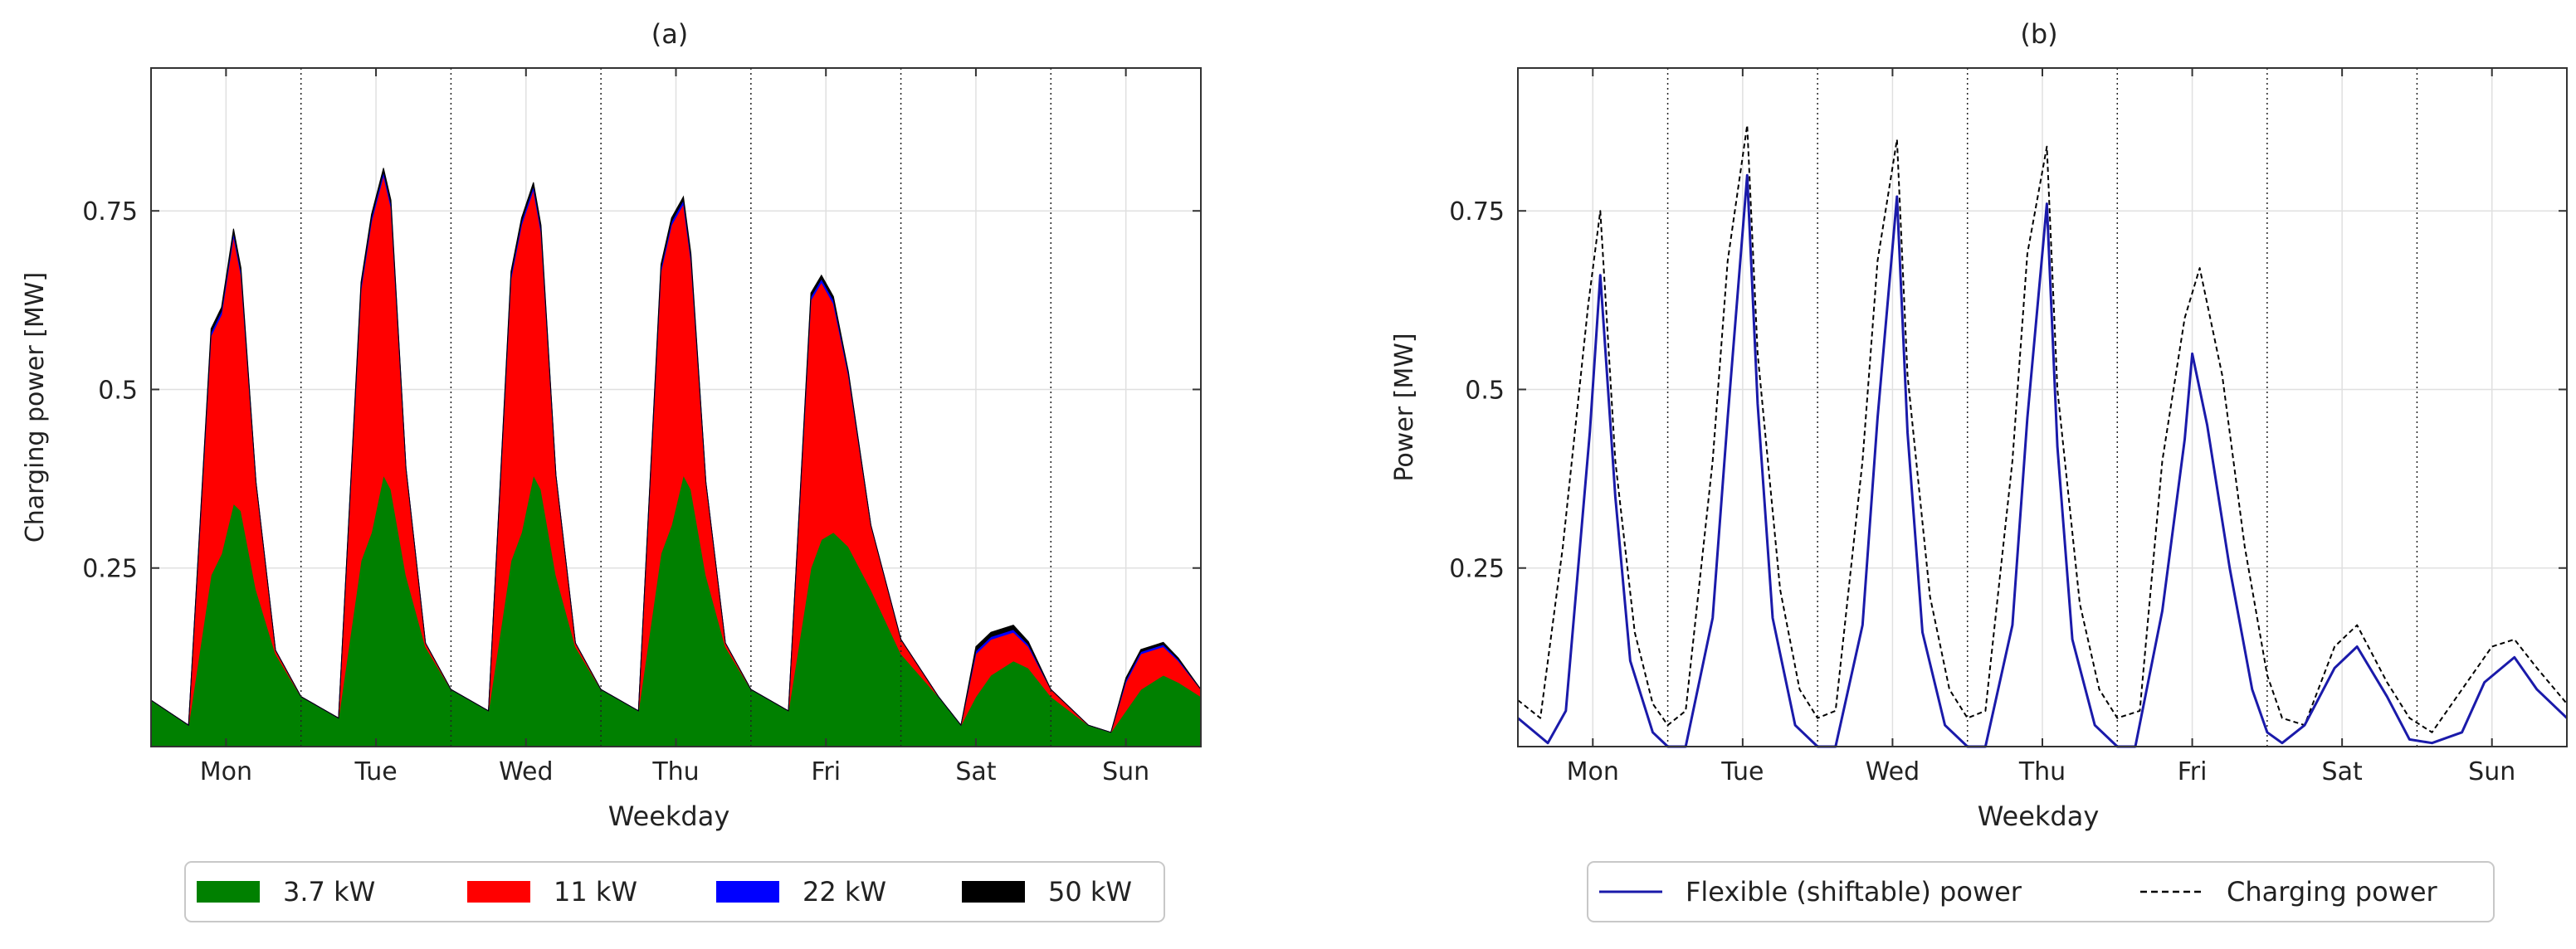 This screenshot has height=949, width=2576. Describe the element at coordinates (2332, 892) in the screenshot. I see `legend-label-charging: Charging power` at that location.